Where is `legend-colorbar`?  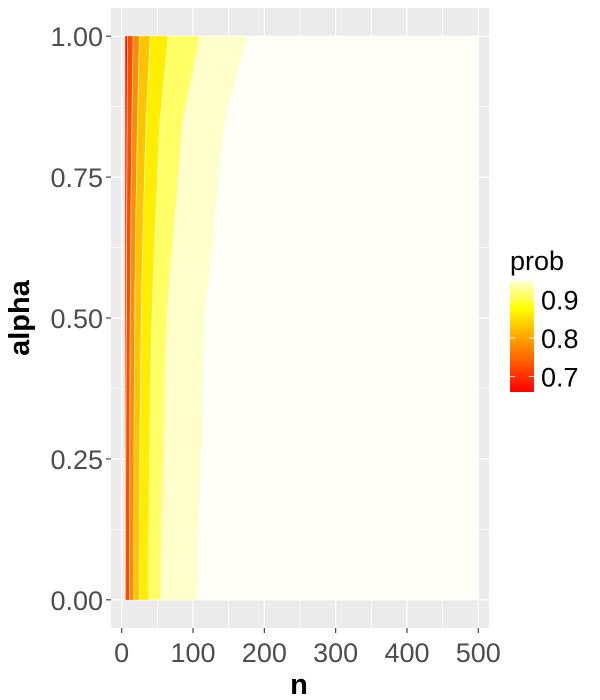
legend-colorbar is located at coordinates (522, 336).